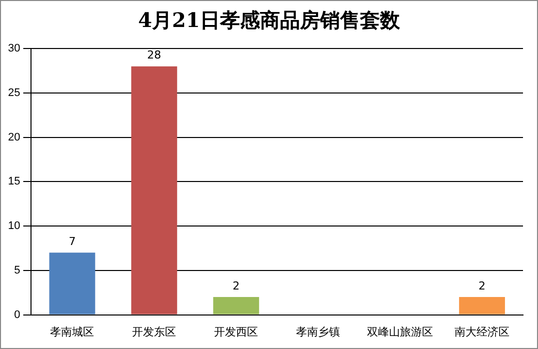  I want to click on x-tick-label: 开发东区, so click(154, 331).